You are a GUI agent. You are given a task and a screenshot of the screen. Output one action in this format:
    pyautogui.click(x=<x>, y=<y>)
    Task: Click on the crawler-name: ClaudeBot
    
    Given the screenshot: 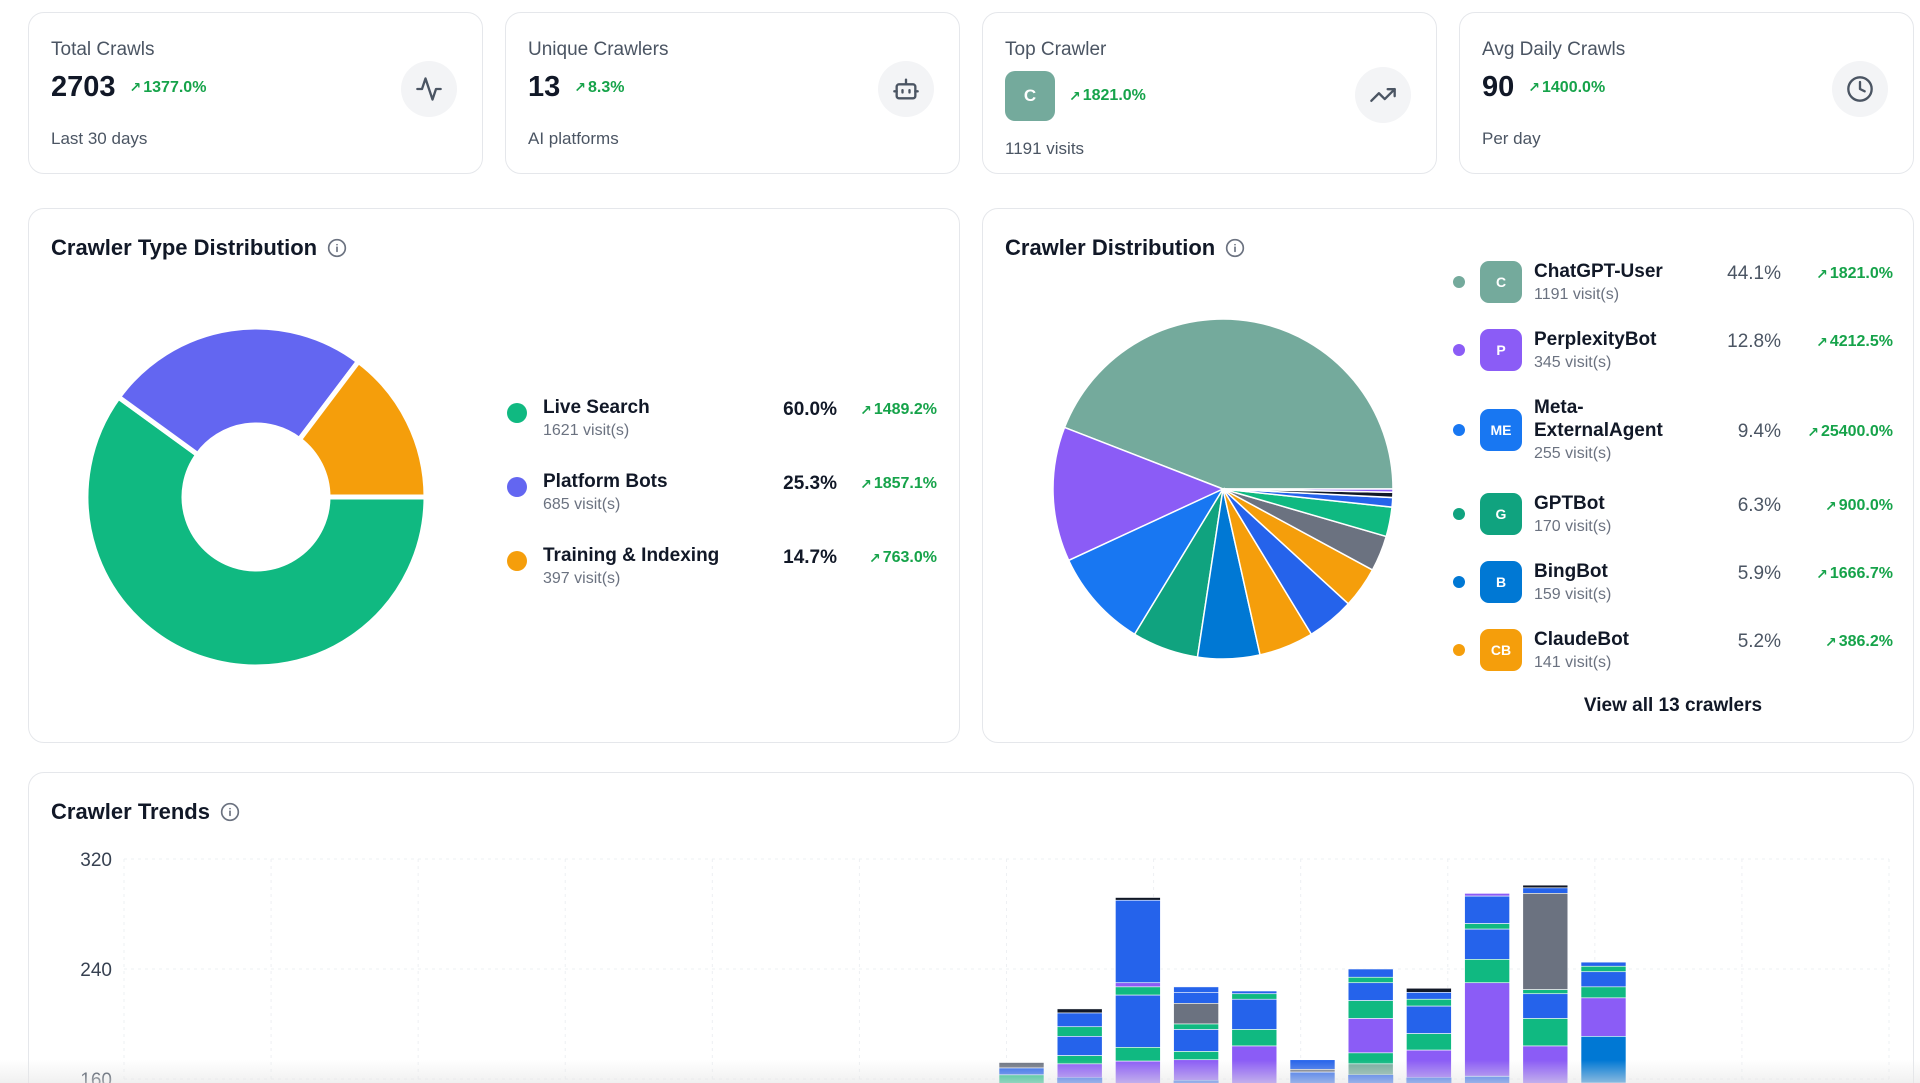 What is the action you would take?
    pyautogui.click(x=1581, y=639)
    